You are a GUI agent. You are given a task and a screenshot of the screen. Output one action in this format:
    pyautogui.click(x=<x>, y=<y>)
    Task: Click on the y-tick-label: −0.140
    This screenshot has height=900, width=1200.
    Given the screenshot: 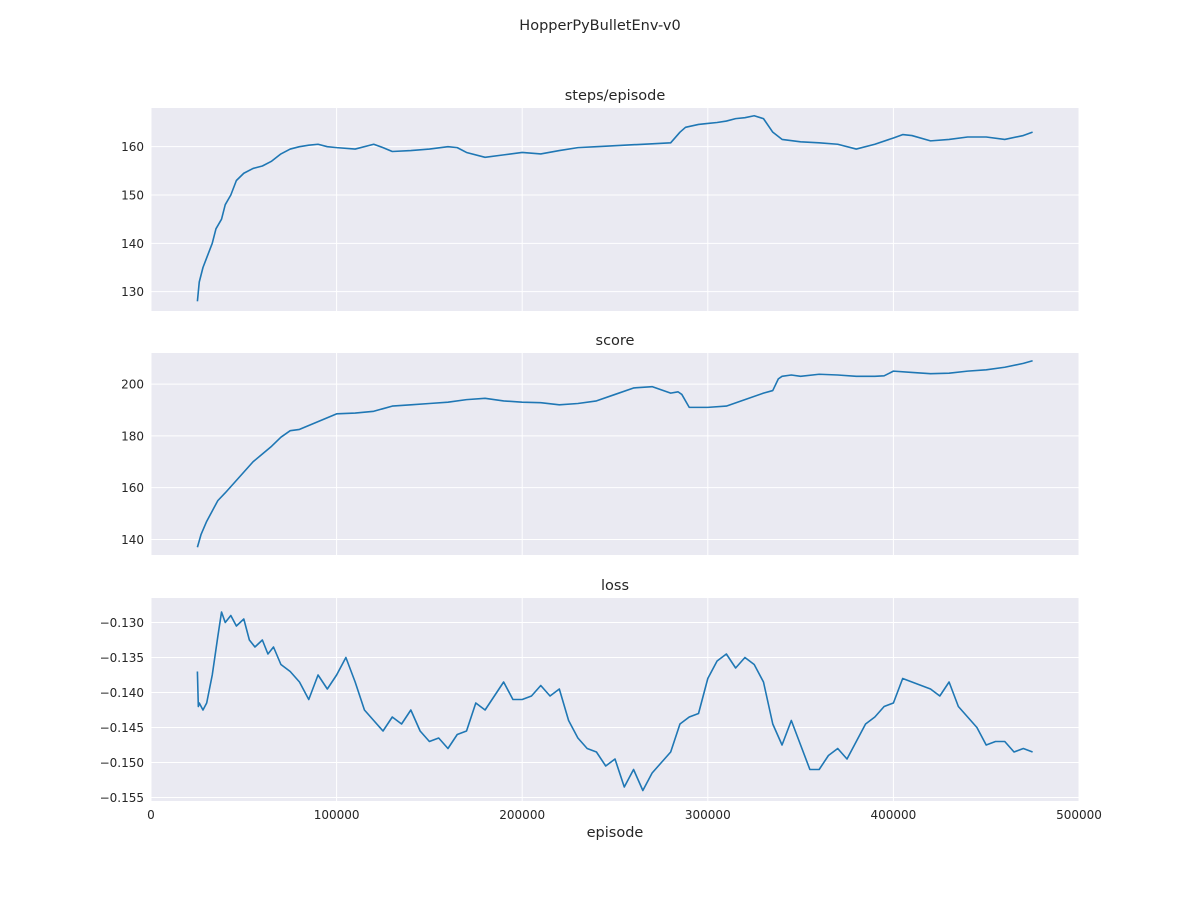 What is the action you would take?
    pyautogui.click(x=122, y=693)
    